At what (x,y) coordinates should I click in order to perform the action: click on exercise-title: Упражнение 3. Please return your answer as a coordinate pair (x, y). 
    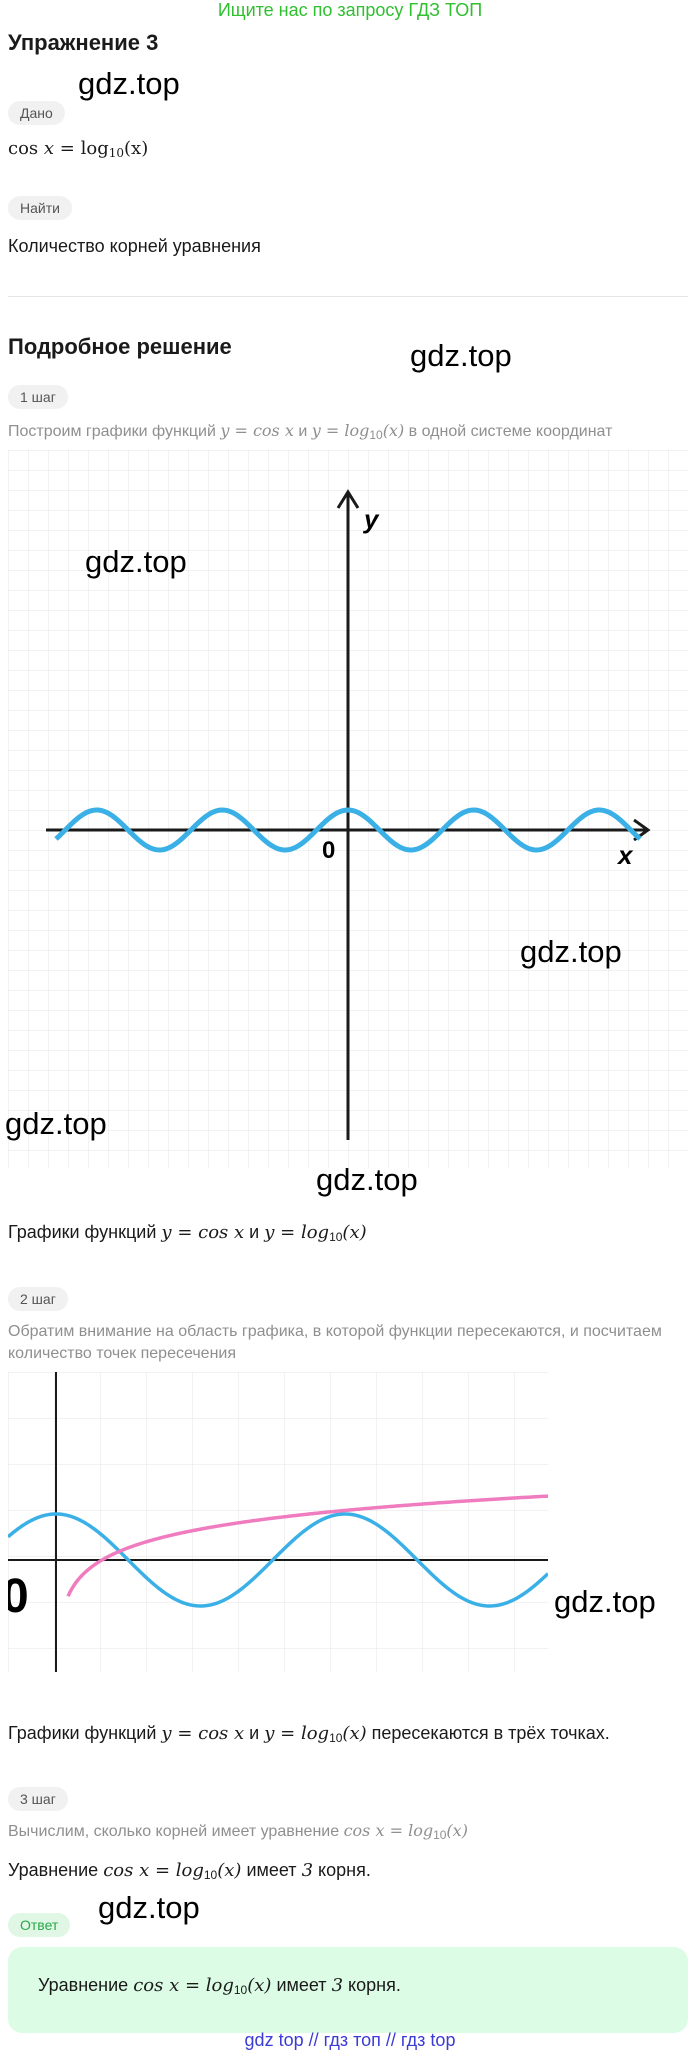
    Looking at the image, I should click on (83, 42).